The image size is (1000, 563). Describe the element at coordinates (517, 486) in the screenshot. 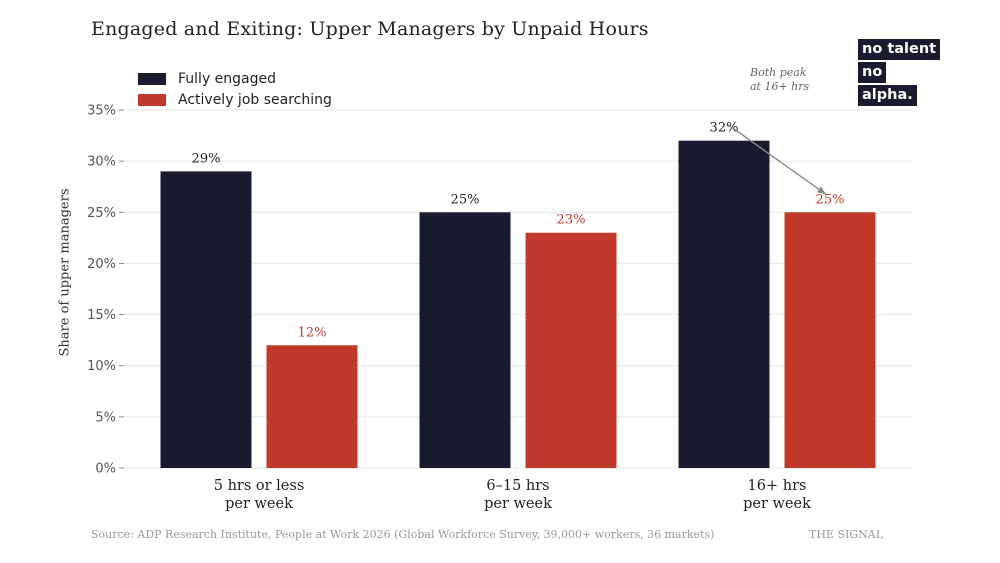

I see `x-tick-label: 6–15 hrs` at that location.